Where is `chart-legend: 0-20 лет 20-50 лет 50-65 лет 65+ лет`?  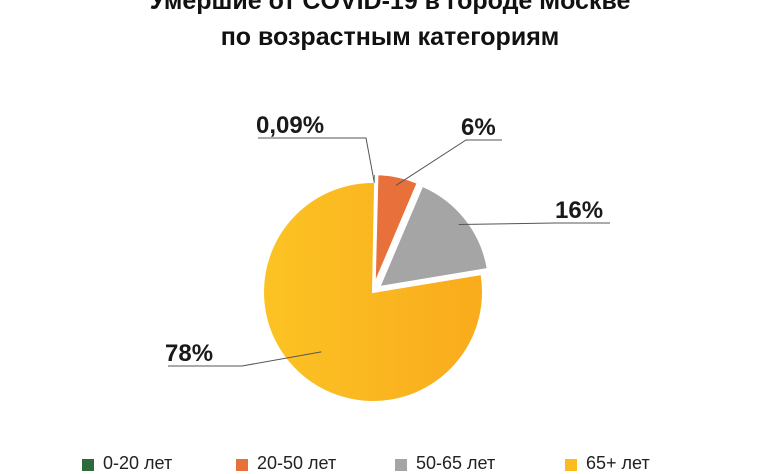 chart-legend: 0-20 лет 20-50 лет 50-65 лет 65+ лет is located at coordinates (390, 462).